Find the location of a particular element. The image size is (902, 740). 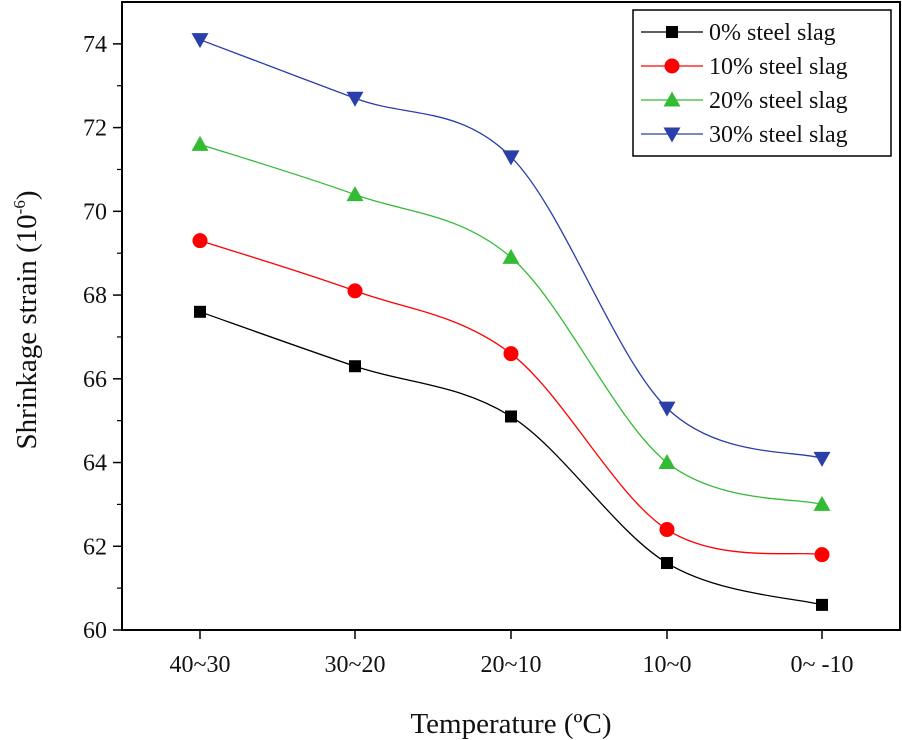

y-tick-label: 60 is located at coordinates (95, 631).